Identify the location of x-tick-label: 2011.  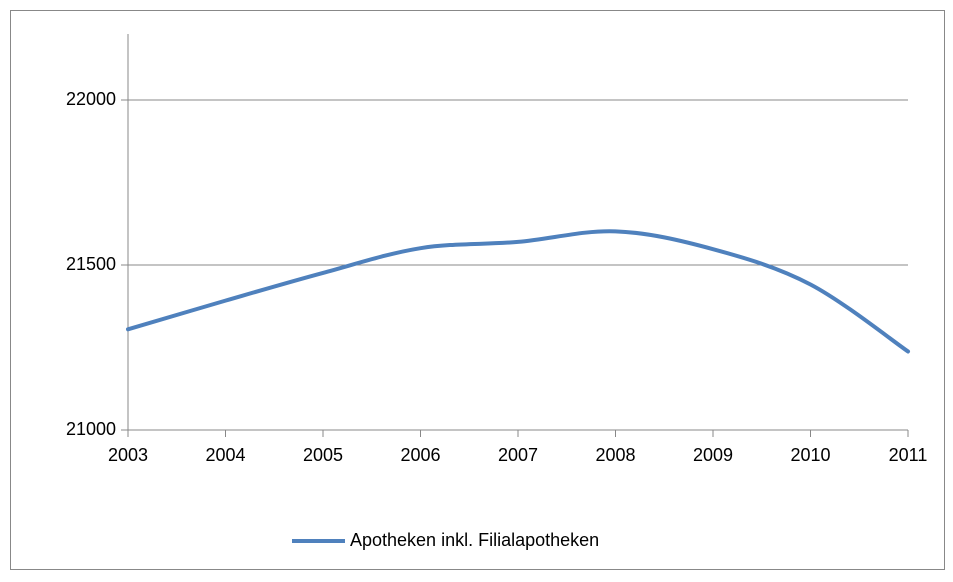
(908, 455).